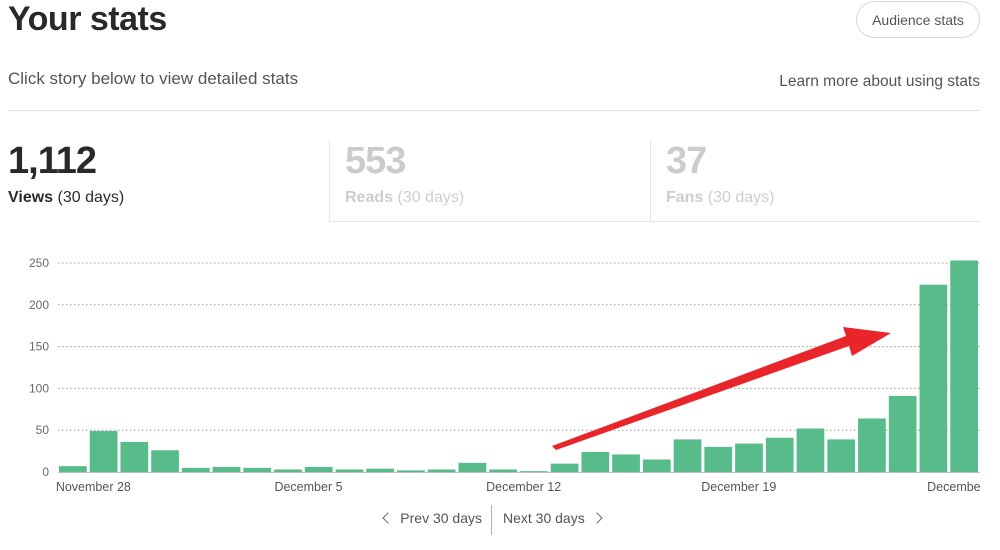 Image resolution: width=1000 pixels, height=550 pixels. Describe the element at coordinates (815, 181) in the screenshot. I see `tab-fans: 37 Fans (30 days)` at that location.